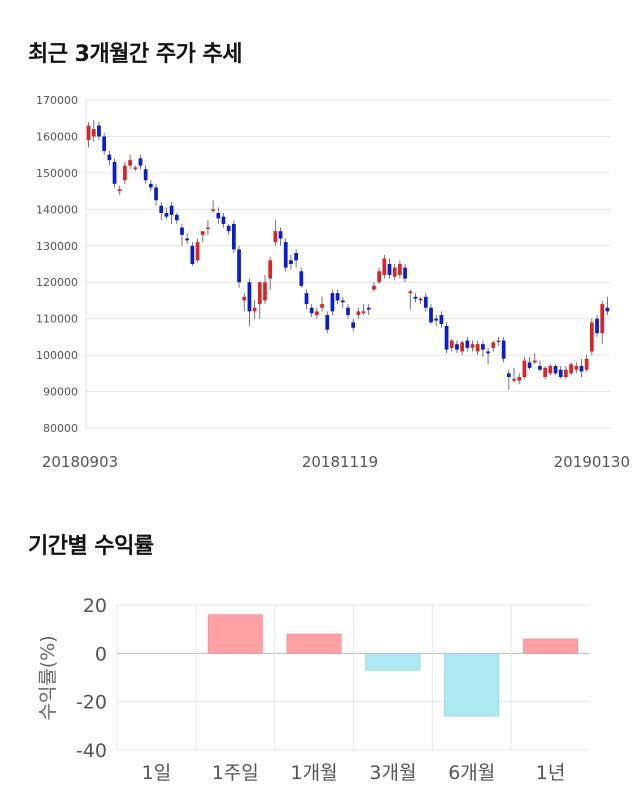 This screenshot has width=640, height=810. I want to click on y-tick-label: 120000, so click(57, 282).